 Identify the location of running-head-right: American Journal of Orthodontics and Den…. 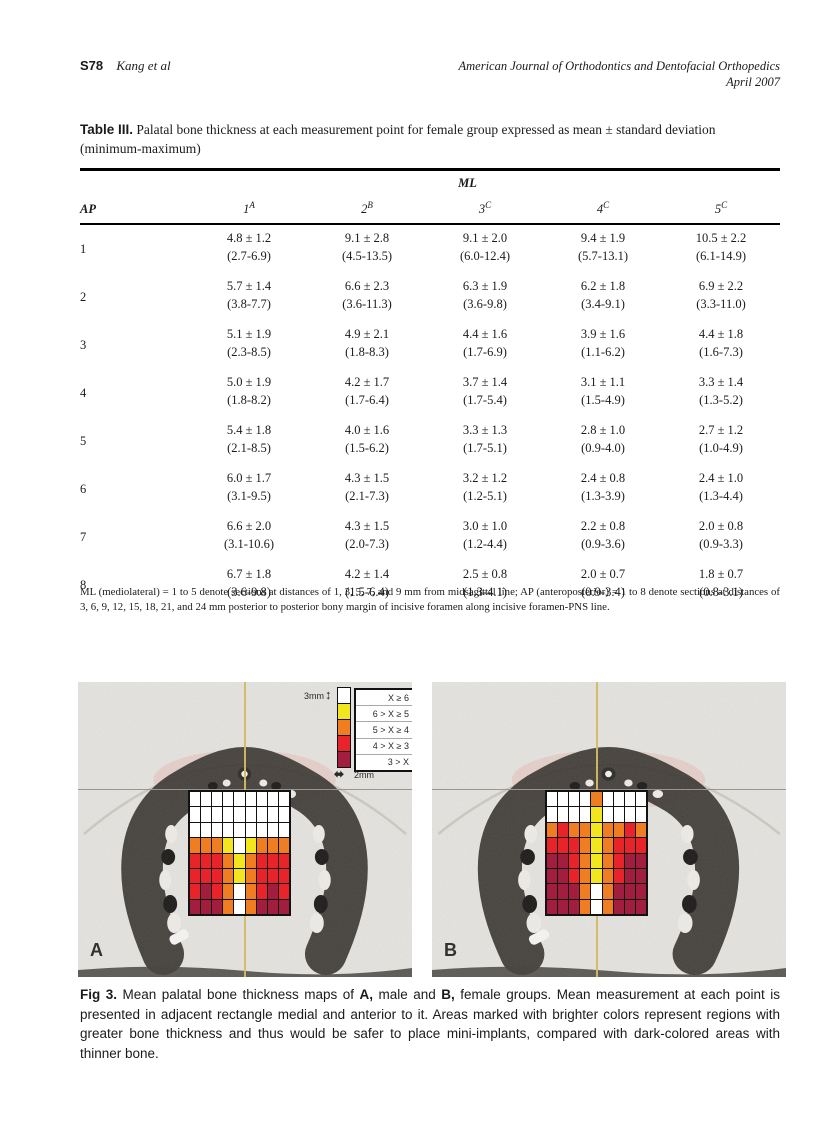
(620, 74).